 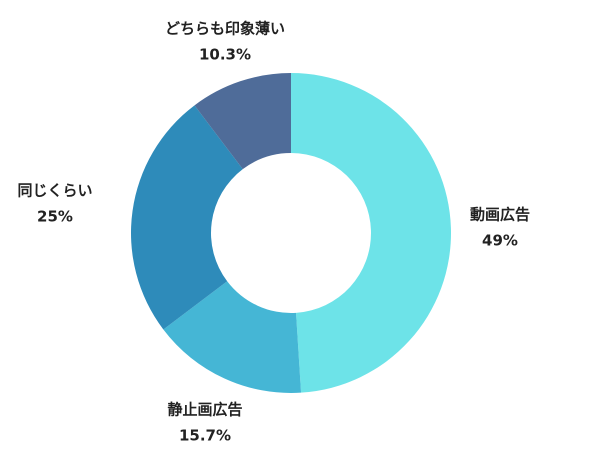 I want to click on slice-value-label: 49%, so click(x=500, y=241).